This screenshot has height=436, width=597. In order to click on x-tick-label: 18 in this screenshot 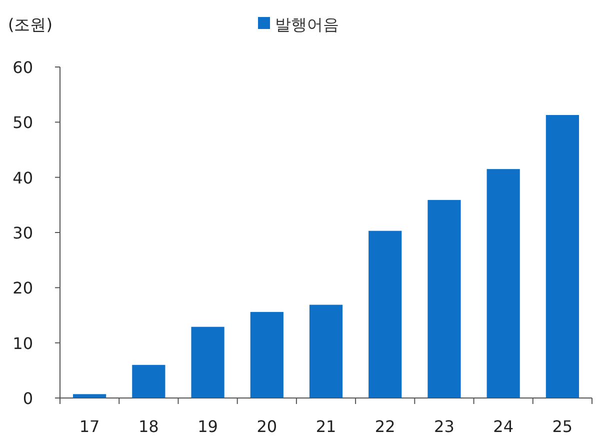, I will do `click(148, 426)`.